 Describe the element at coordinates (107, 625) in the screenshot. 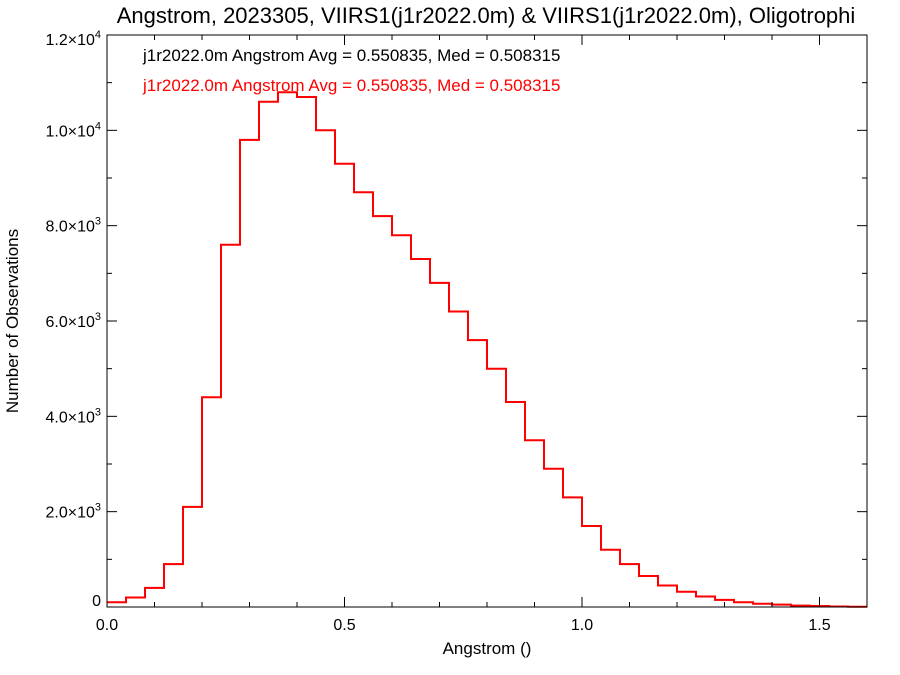

I see `x-tick-label: 0.0` at that location.